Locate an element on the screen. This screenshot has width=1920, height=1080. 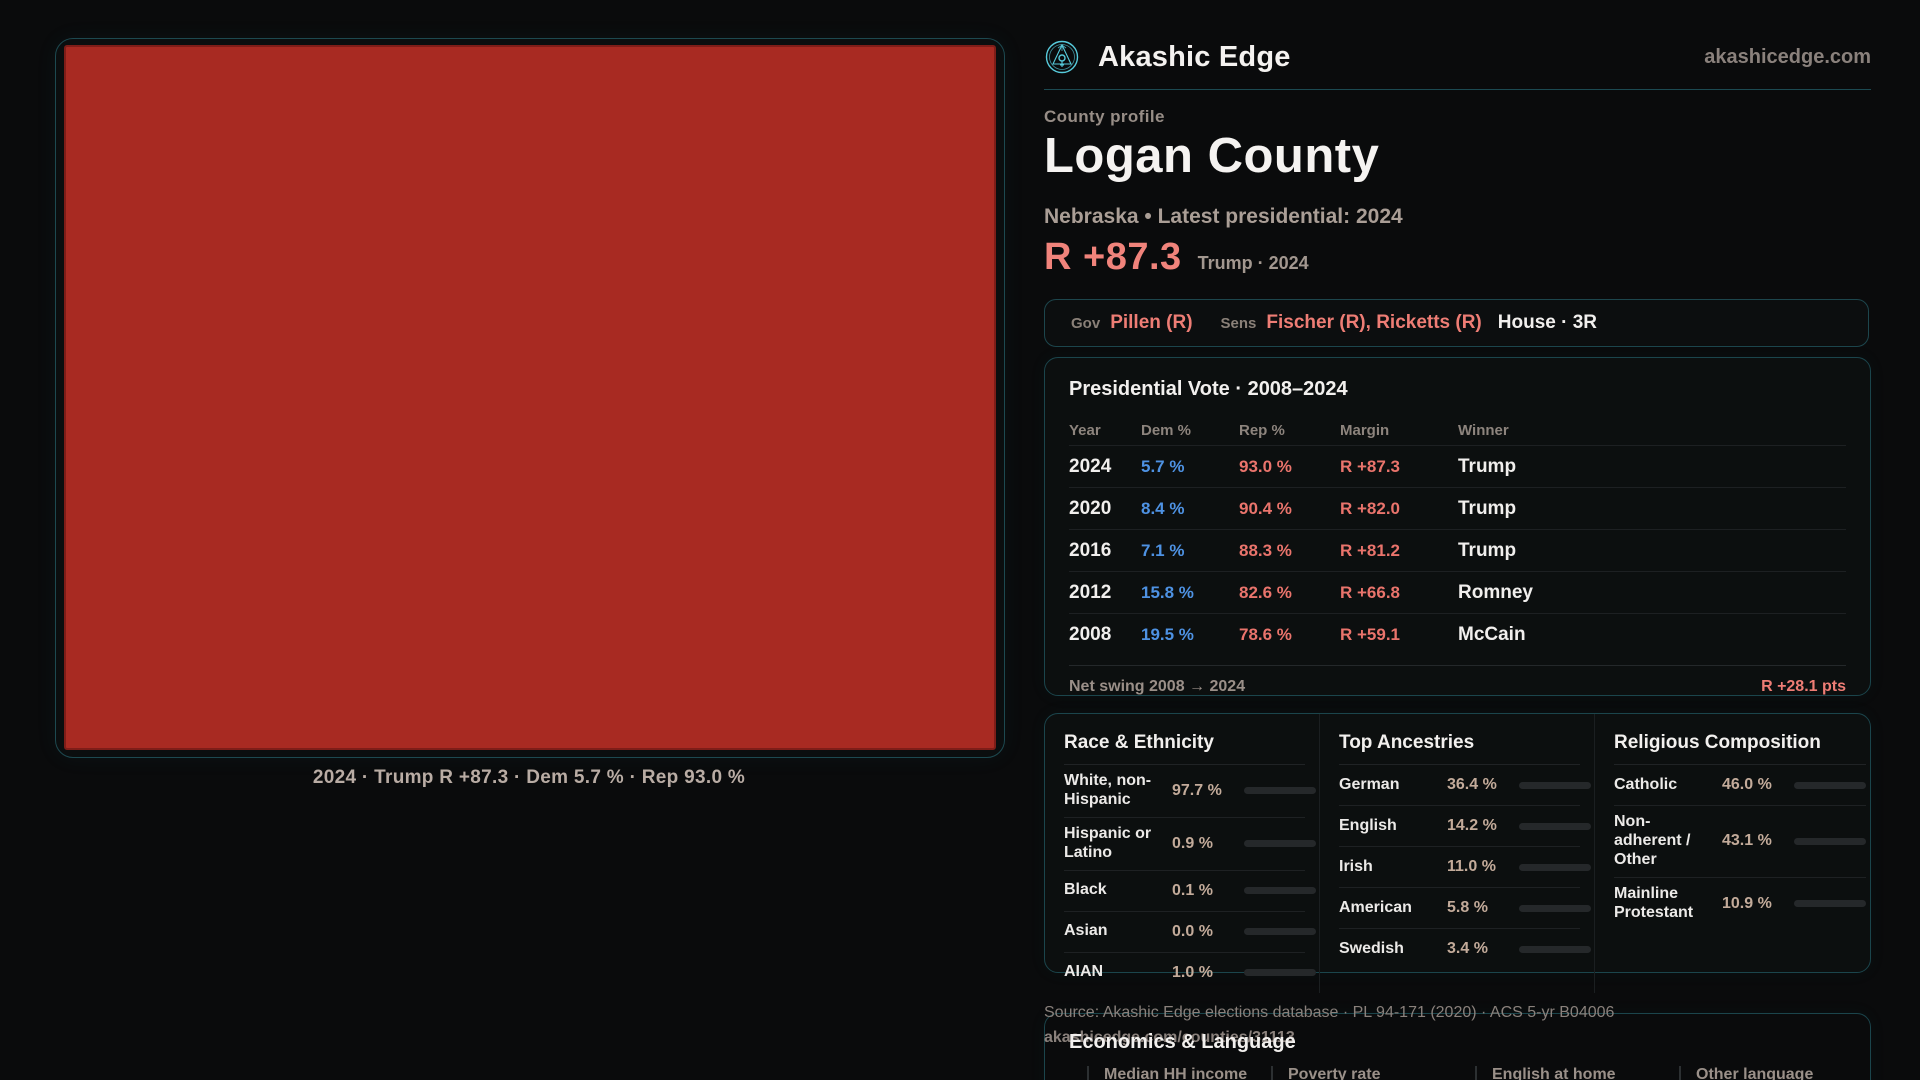
akashic-edge-emblem-icon is located at coordinates (1062, 57).